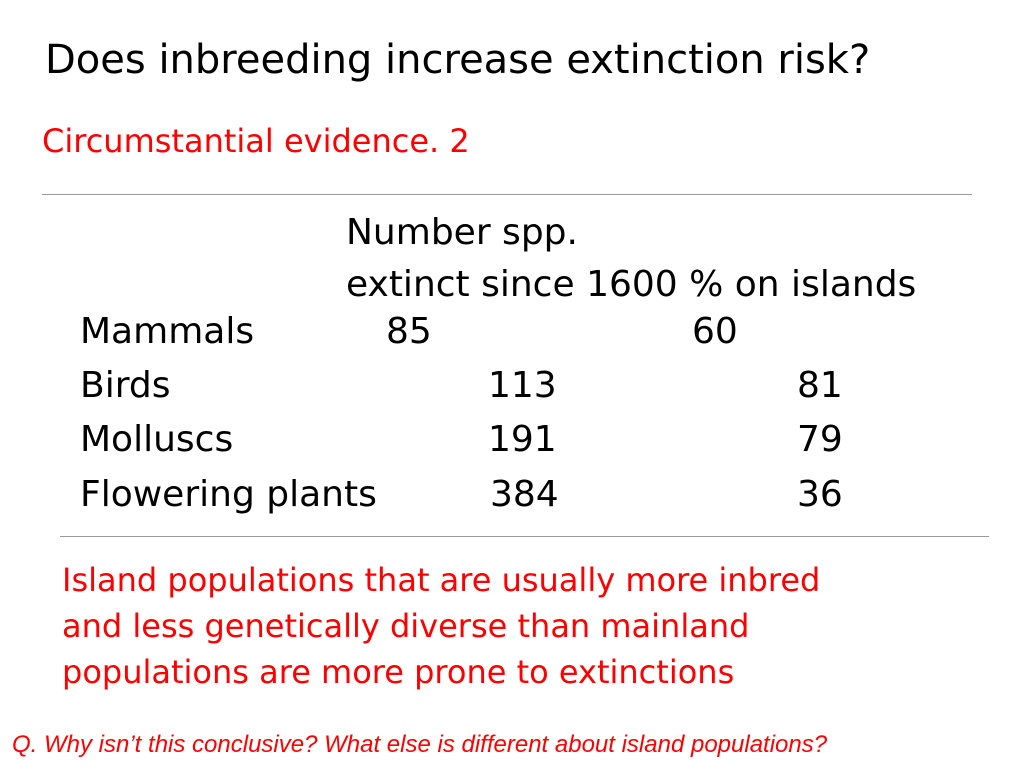 The height and width of the screenshot is (768, 1024). What do you see at coordinates (820, 494) in the screenshot?
I see `row-island-percent: 36` at bounding box center [820, 494].